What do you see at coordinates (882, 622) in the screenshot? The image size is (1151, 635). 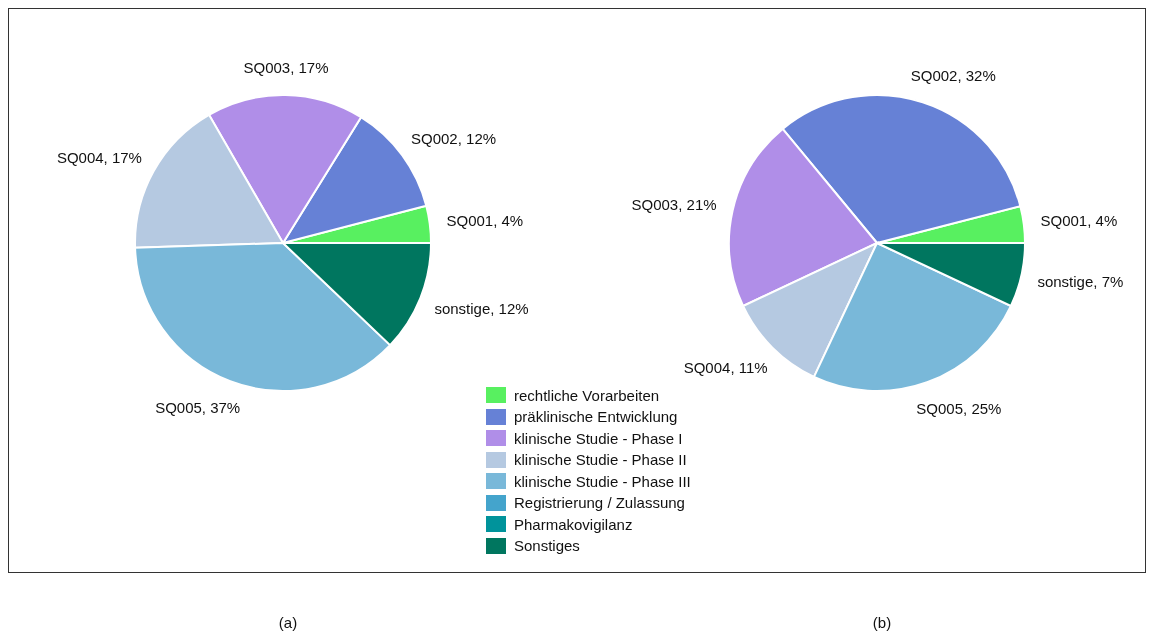 I see `text: (b)` at bounding box center [882, 622].